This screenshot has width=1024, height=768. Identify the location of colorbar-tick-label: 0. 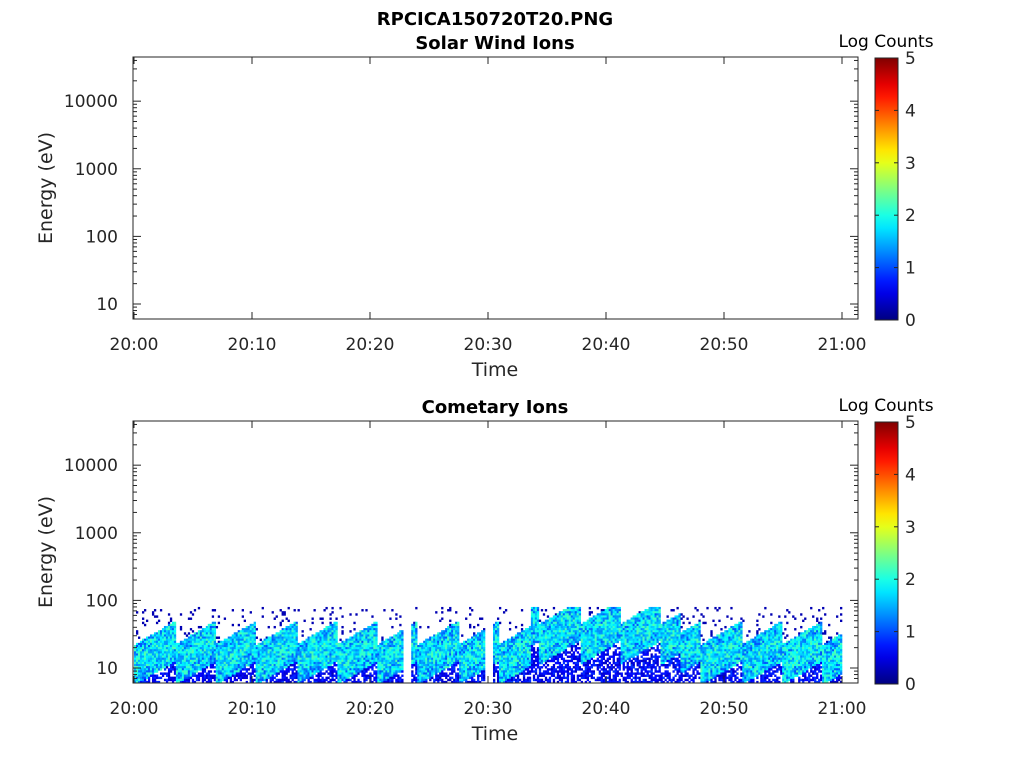
(910, 321).